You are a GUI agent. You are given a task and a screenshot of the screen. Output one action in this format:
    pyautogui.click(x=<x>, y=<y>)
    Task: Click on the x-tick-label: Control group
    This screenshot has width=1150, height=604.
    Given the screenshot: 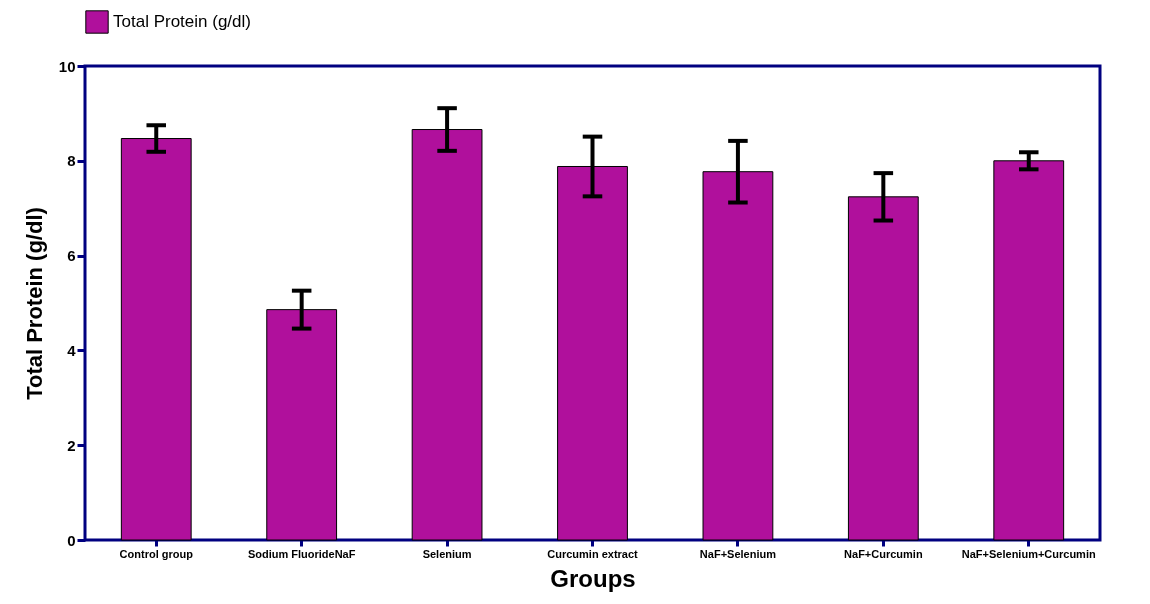 What is the action you would take?
    pyautogui.click(x=156, y=553)
    